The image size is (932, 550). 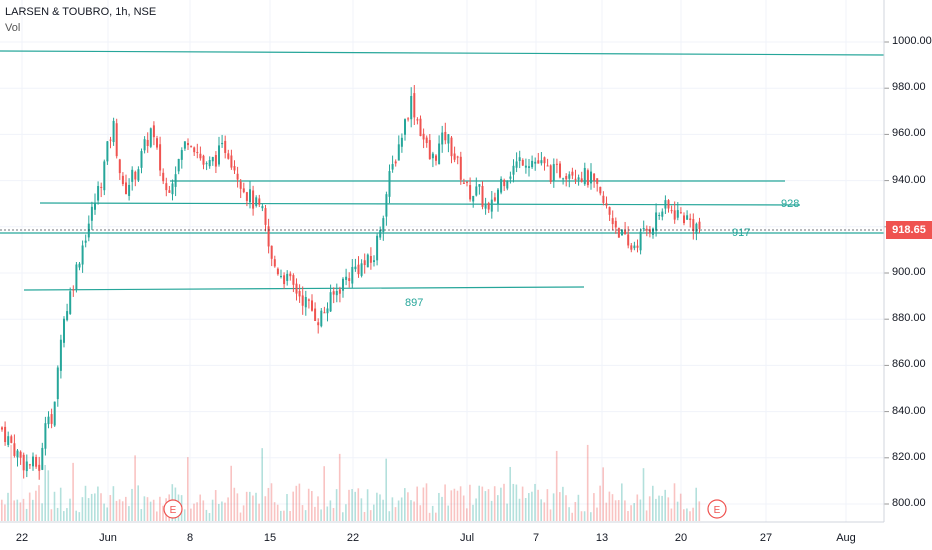 What do you see at coordinates (81, 12) in the screenshot?
I see `chart-title: LARSEN & TOUBRO, 1h, NSE` at bounding box center [81, 12].